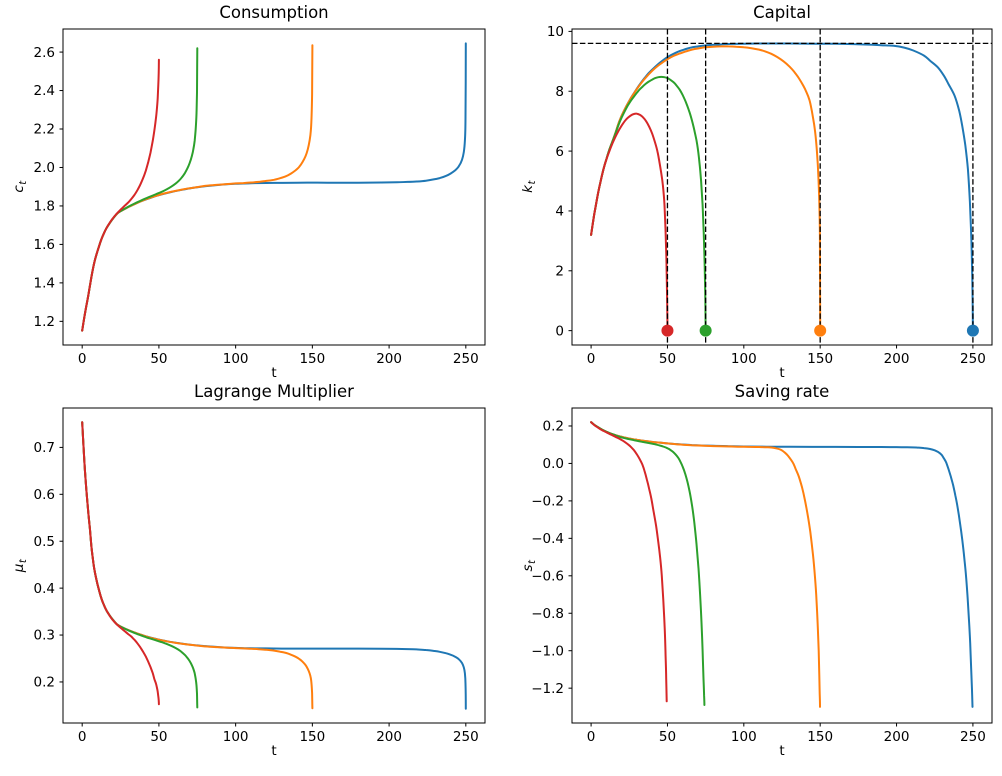  I want to click on line-capital-T=50, so click(629, 221).